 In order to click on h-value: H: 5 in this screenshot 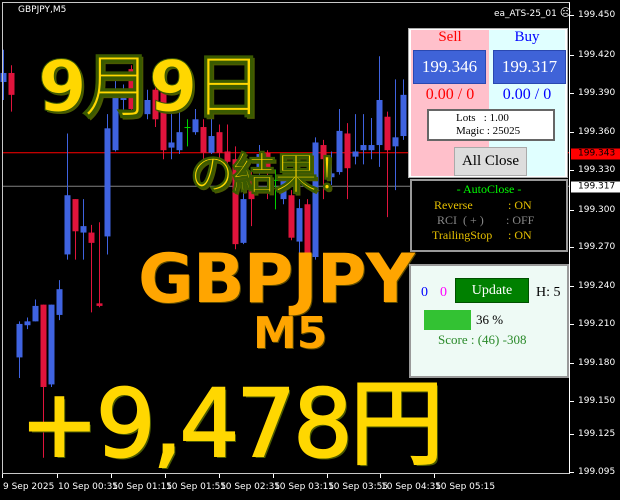, I will do `click(548, 292)`.